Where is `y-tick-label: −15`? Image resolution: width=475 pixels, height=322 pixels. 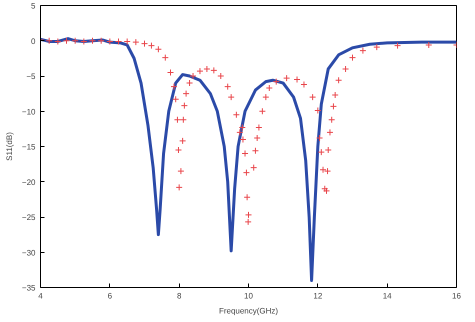
y-tick-label: −15 is located at coordinates (29, 147).